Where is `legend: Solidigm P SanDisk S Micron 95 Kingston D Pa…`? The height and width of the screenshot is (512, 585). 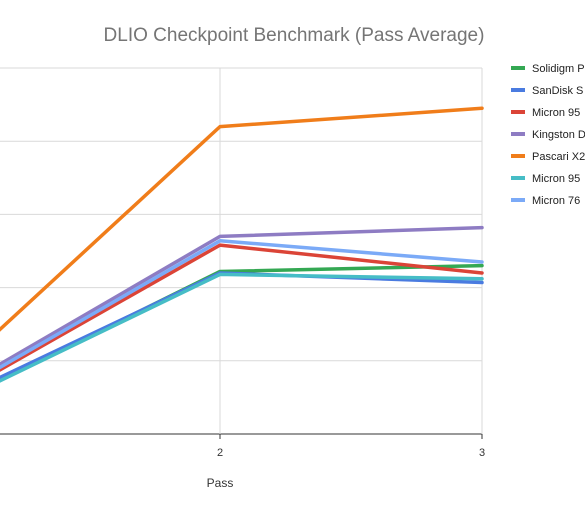
legend: Solidigm P SanDisk S Micron 95 Kingston D Pa… is located at coordinates (548, 135).